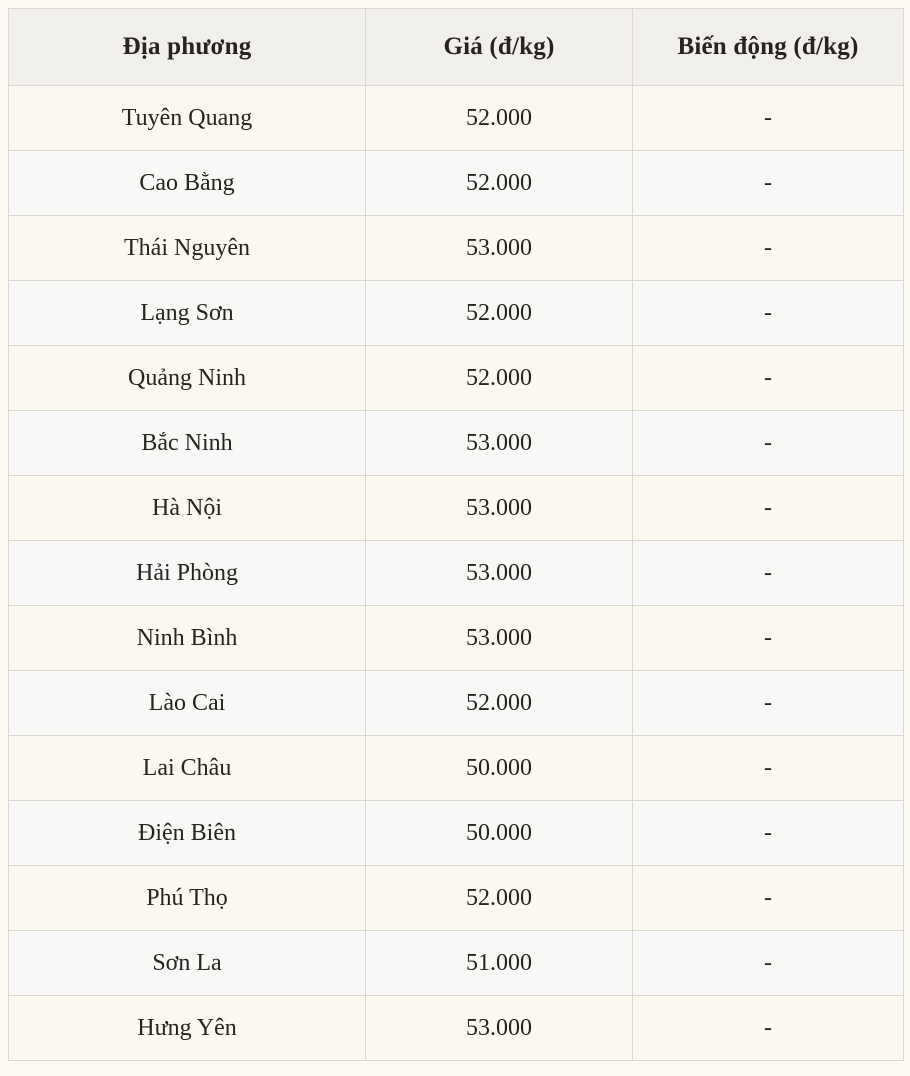  What do you see at coordinates (187, 183) in the screenshot?
I see `region-cell: Cao Bằng` at bounding box center [187, 183].